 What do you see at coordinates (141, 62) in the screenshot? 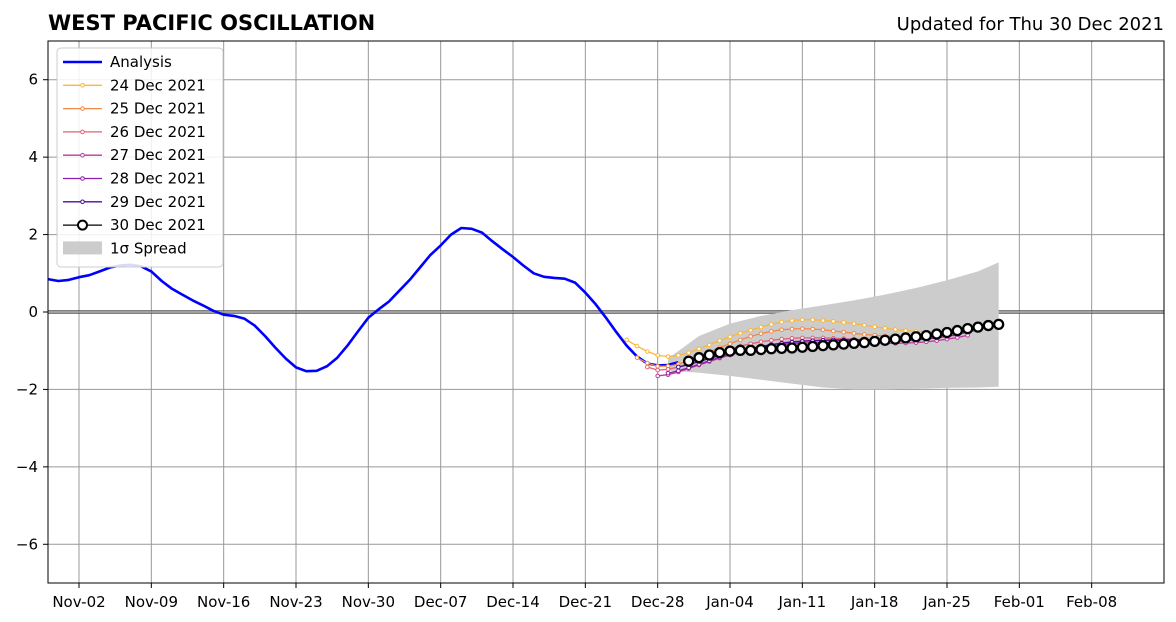
I see `legend-label: Analysis` at bounding box center [141, 62].